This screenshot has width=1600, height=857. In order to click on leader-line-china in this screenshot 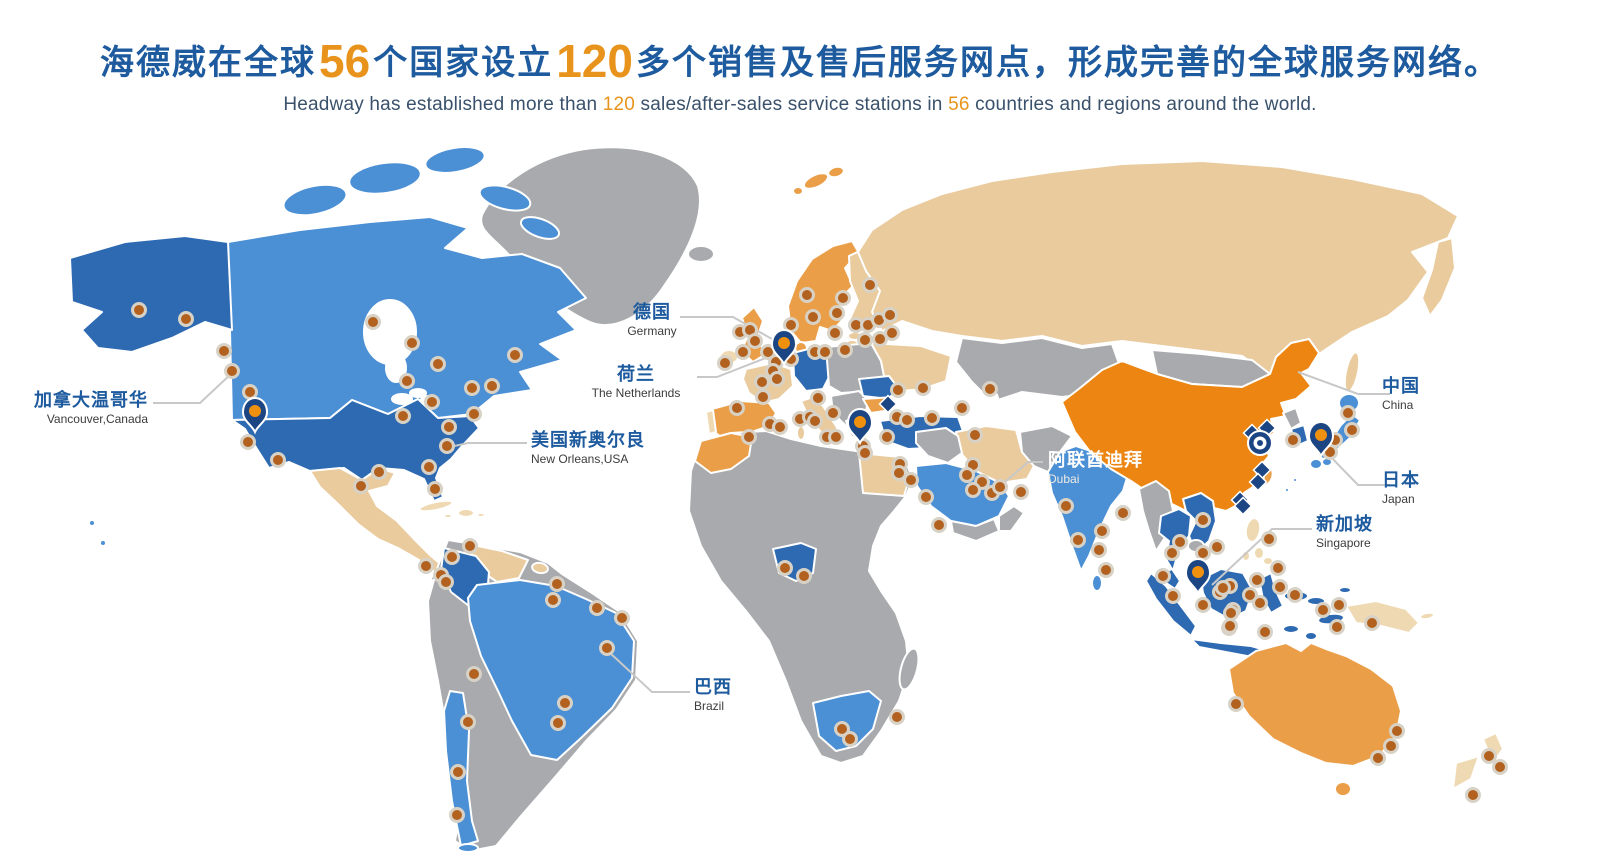, I will do `click(1343, 383)`.